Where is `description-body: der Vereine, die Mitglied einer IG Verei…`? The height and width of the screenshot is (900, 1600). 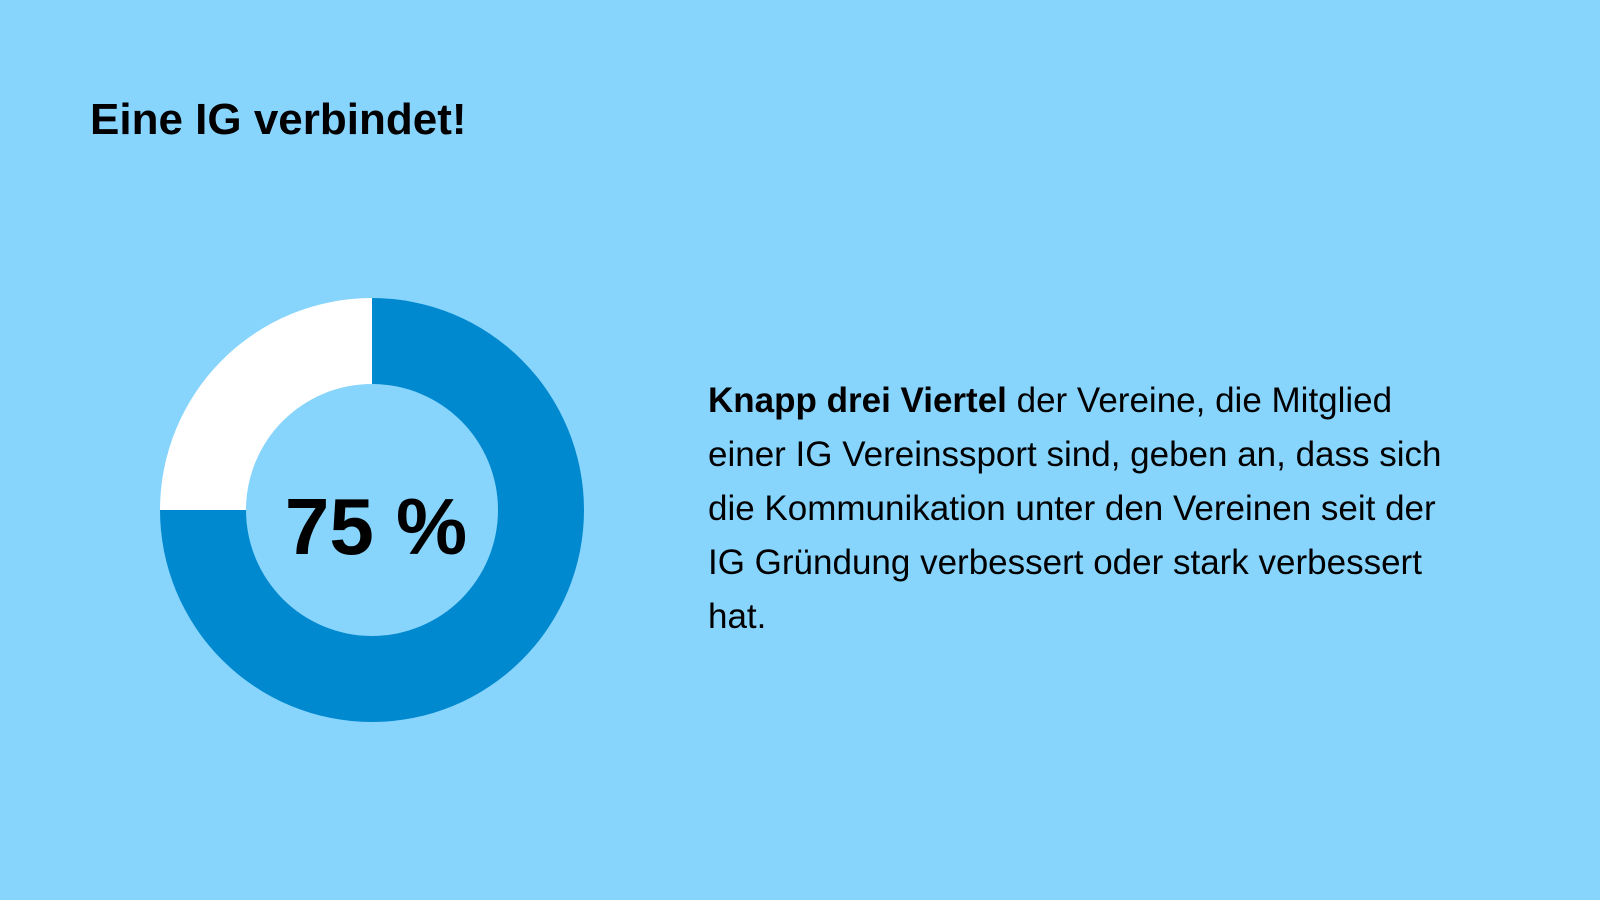
description-body: der Vereine, die Mitglied einer IG Verei… is located at coordinates (1075, 508).